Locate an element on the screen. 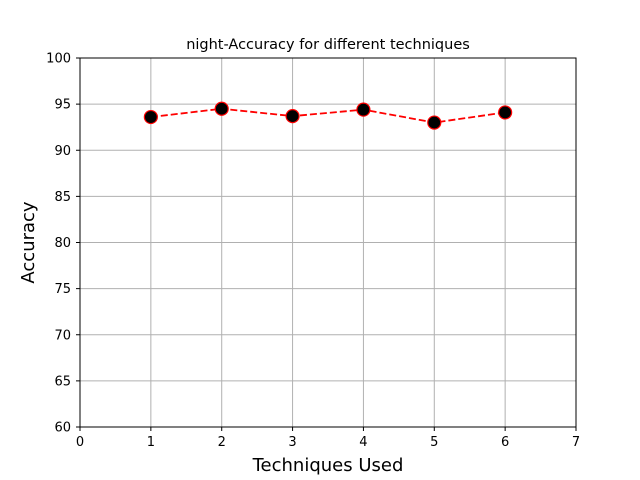  y-tick-label: 85 is located at coordinates (62, 197).